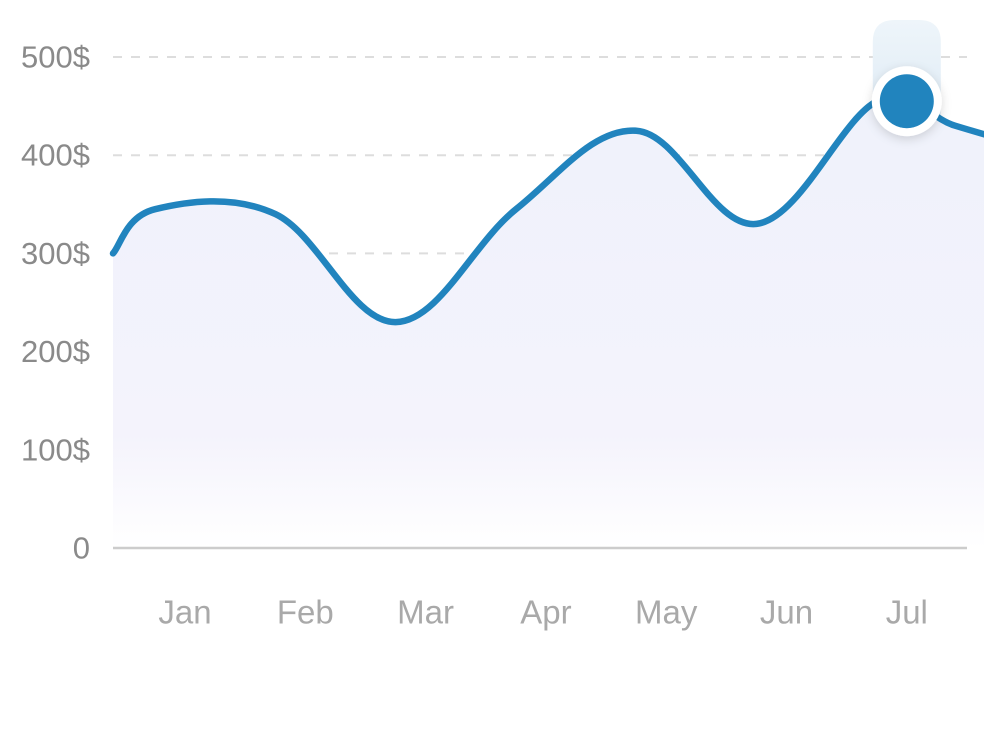 This screenshot has height=731, width=984. Describe the element at coordinates (55, 253) in the screenshot. I see `y-tick-label: 300$` at that location.